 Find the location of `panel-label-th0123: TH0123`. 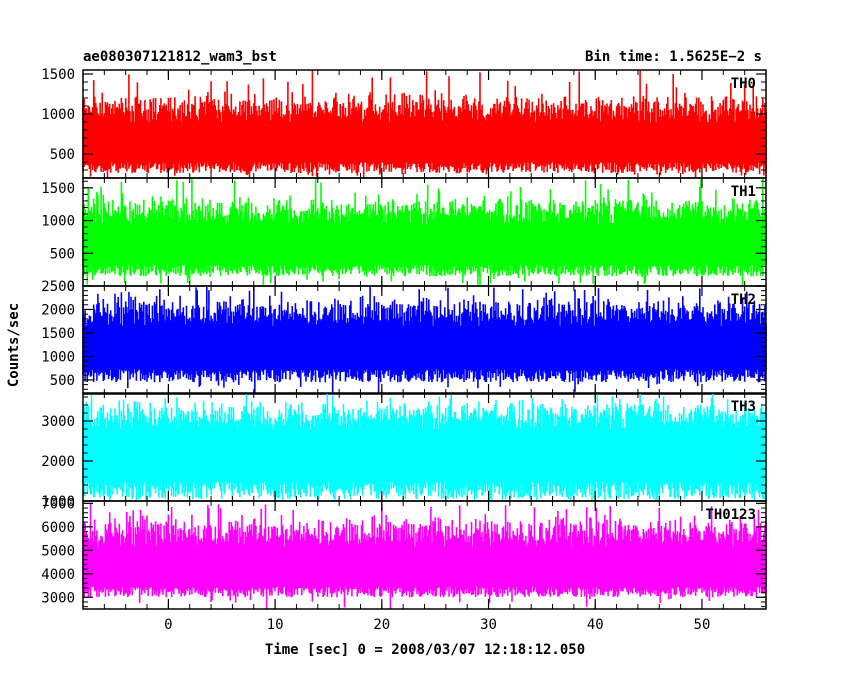

panel-label-th0123: TH0123 is located at coordinates (730, 515).